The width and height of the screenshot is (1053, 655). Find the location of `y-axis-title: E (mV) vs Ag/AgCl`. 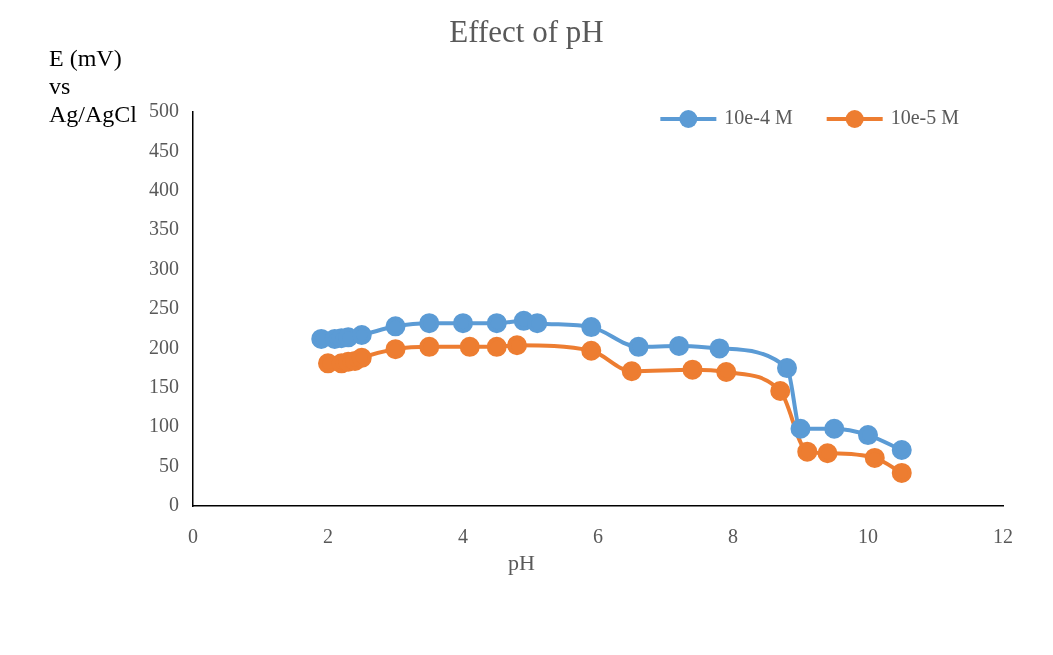

y-axis-title: E (mV) vs Ag/AgCl is located at coordinates (93, 86).